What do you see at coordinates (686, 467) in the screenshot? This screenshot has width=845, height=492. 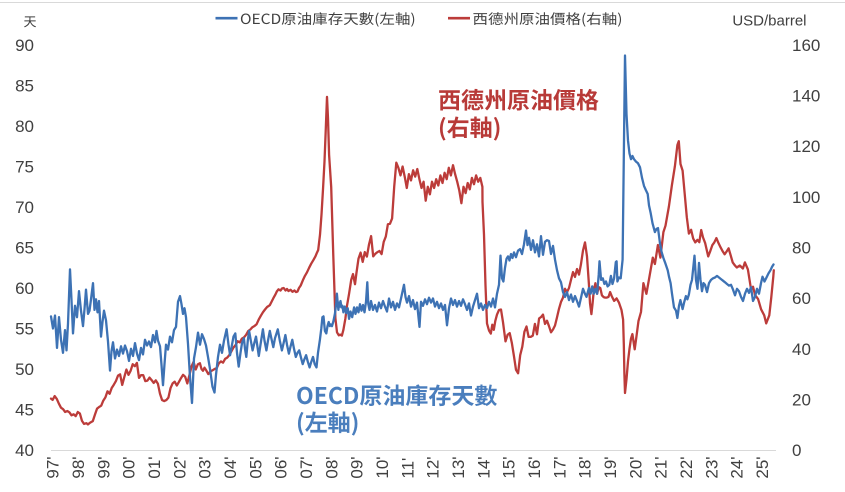 I see `svg-text: 22'` at bounding box center [686, 467].